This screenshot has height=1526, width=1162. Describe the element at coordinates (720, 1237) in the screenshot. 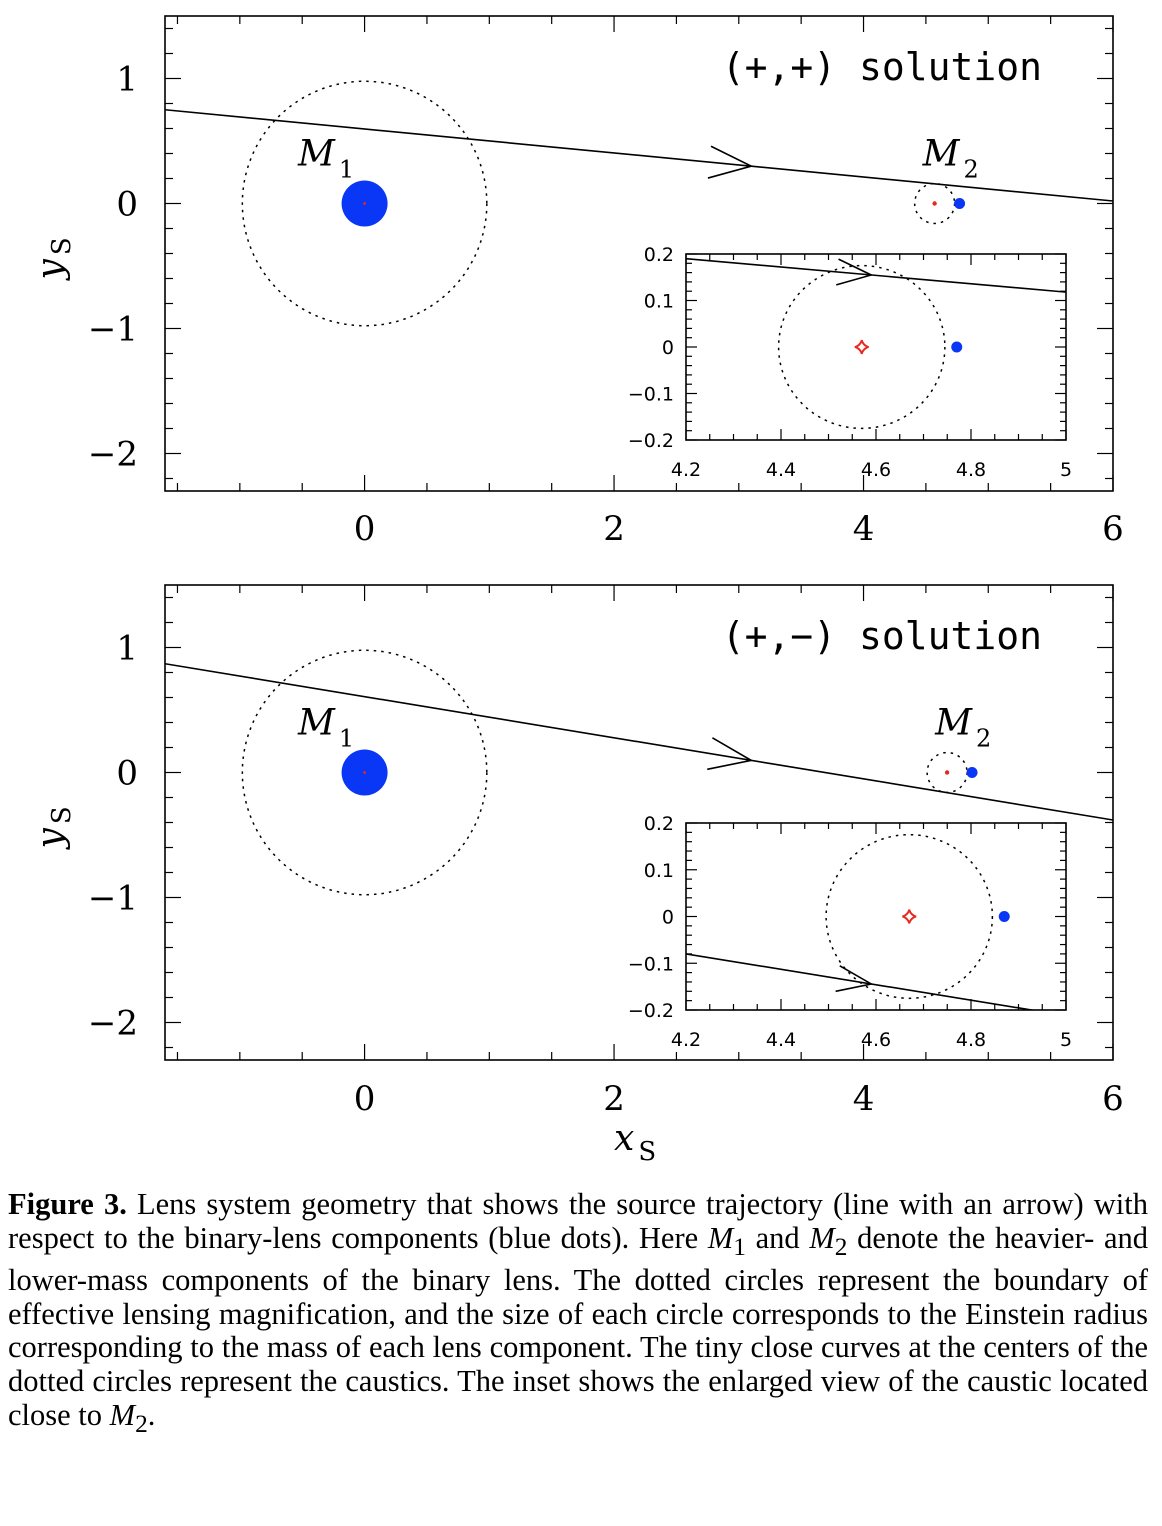

I see `caption-m1: M` at that location.